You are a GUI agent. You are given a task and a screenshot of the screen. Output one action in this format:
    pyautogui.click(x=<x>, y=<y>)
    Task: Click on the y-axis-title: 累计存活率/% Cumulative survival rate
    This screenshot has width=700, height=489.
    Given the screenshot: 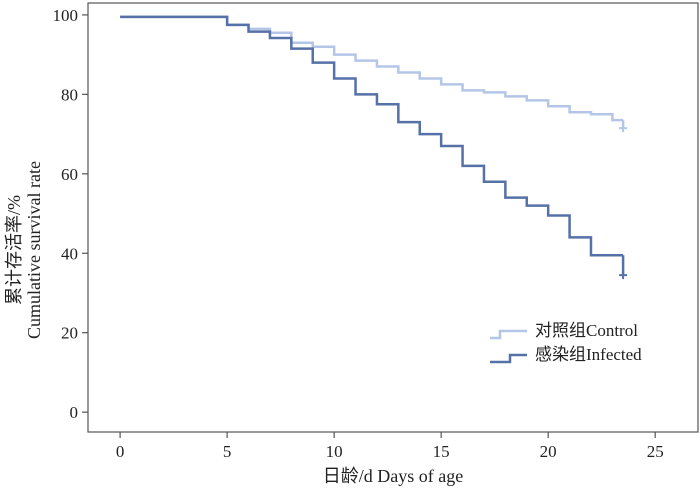 What is the action you would take?
    pyautogui.click(x=24, y=250)
    